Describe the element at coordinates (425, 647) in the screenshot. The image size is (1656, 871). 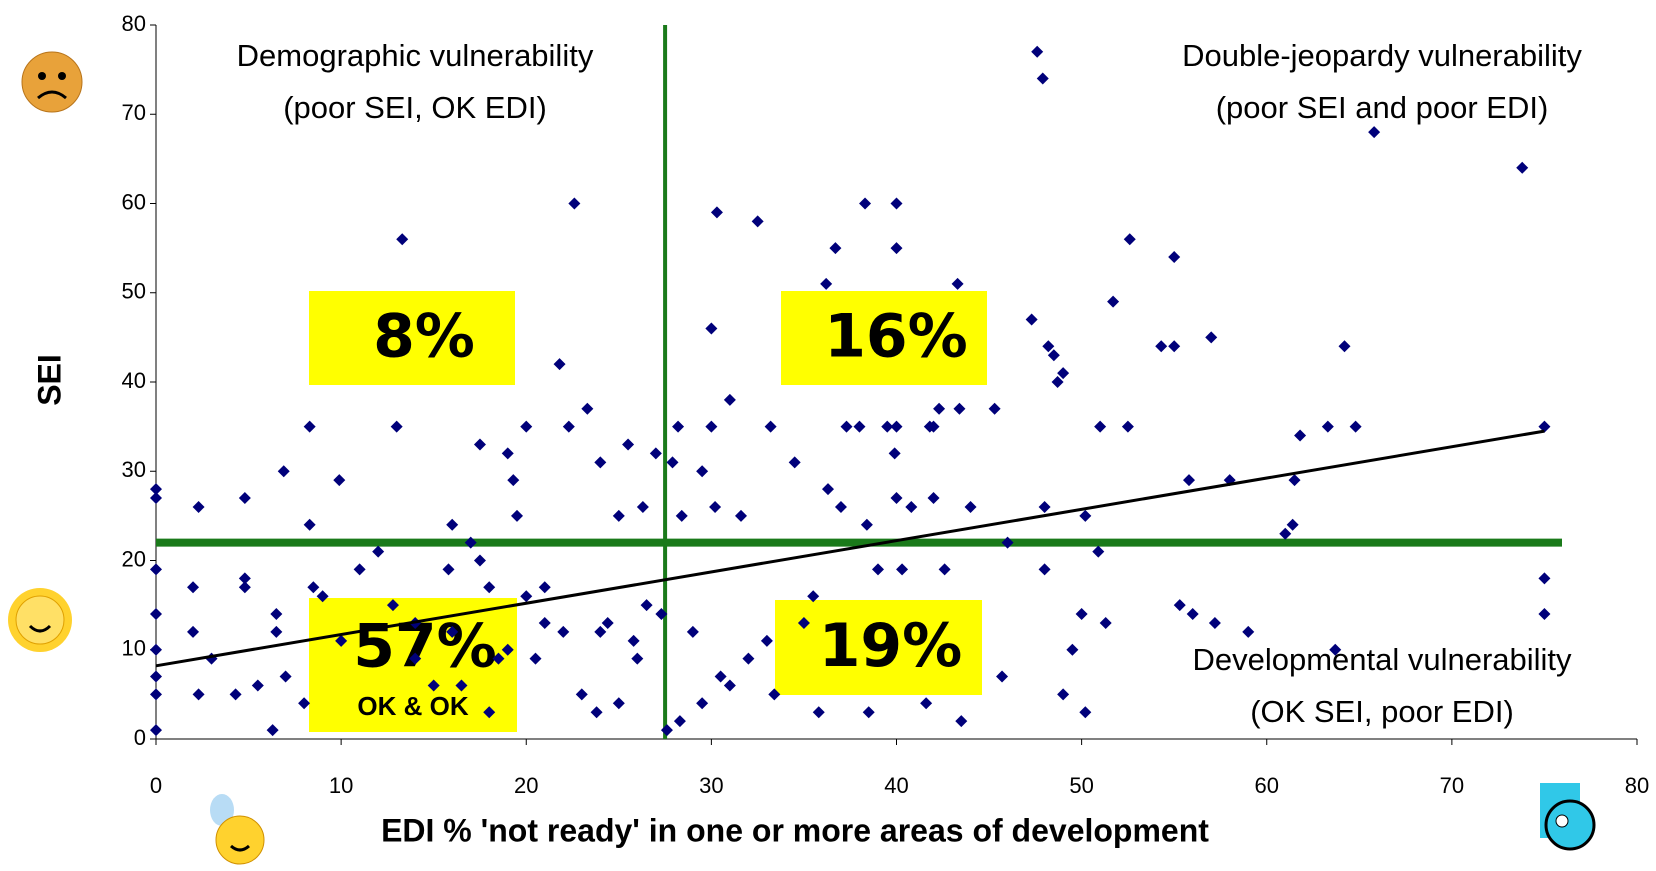
I see `percent-label: 57%` at that location.